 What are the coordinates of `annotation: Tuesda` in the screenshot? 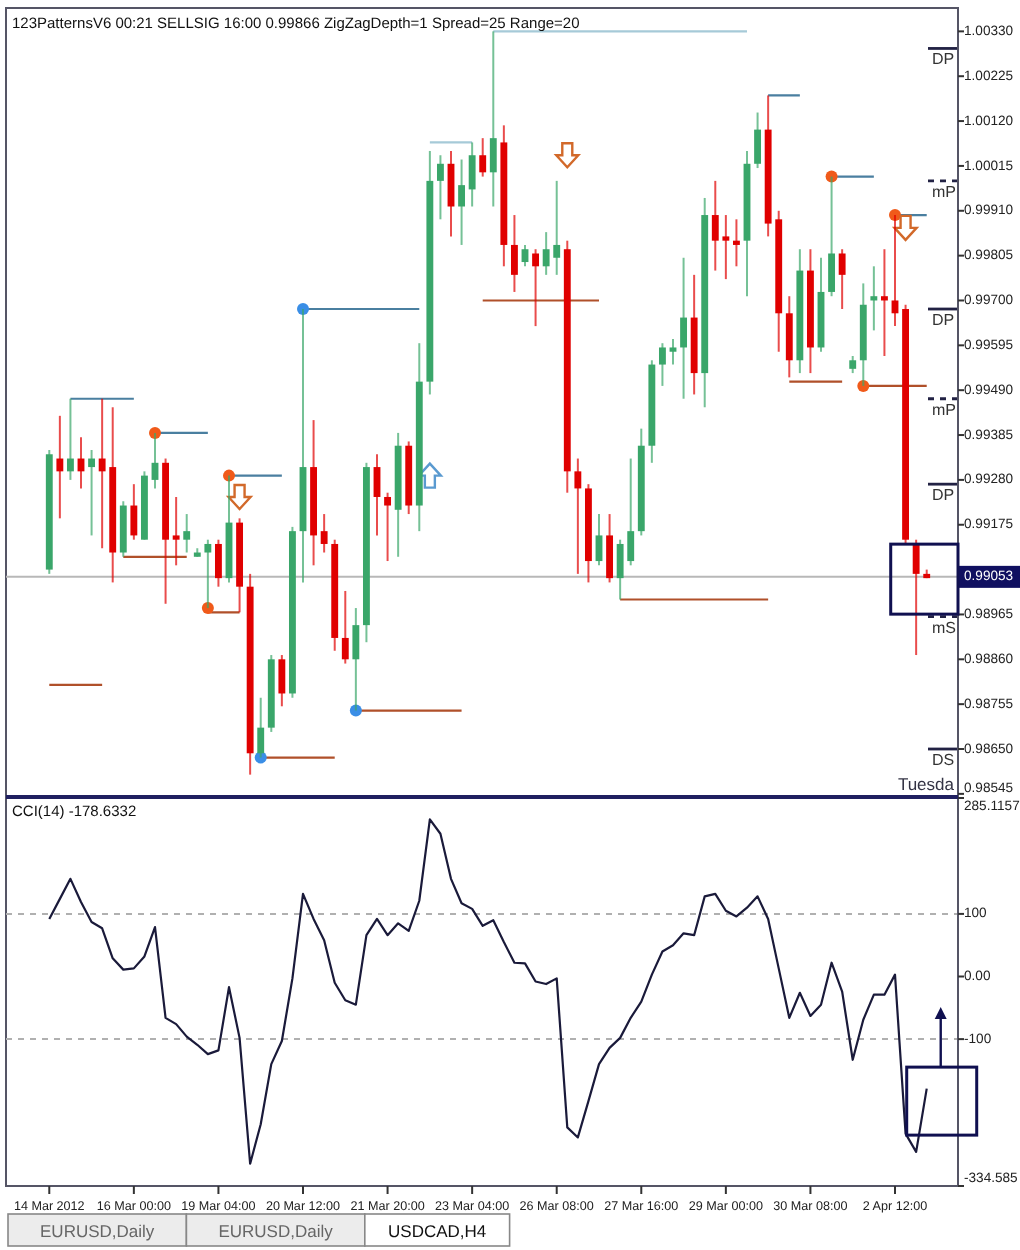 It's located at (926, 784).